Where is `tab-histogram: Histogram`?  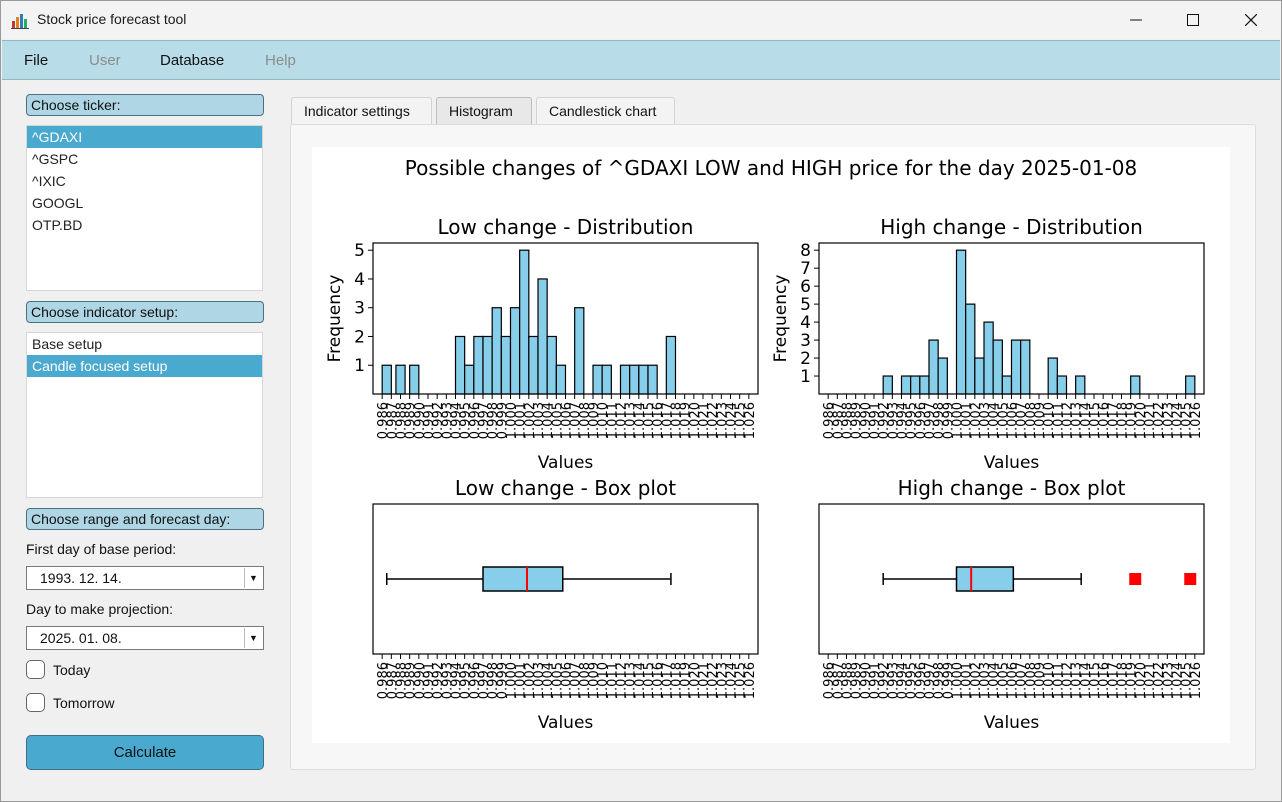 tab-histogram: Histogram is located at coordinates (484, 110).